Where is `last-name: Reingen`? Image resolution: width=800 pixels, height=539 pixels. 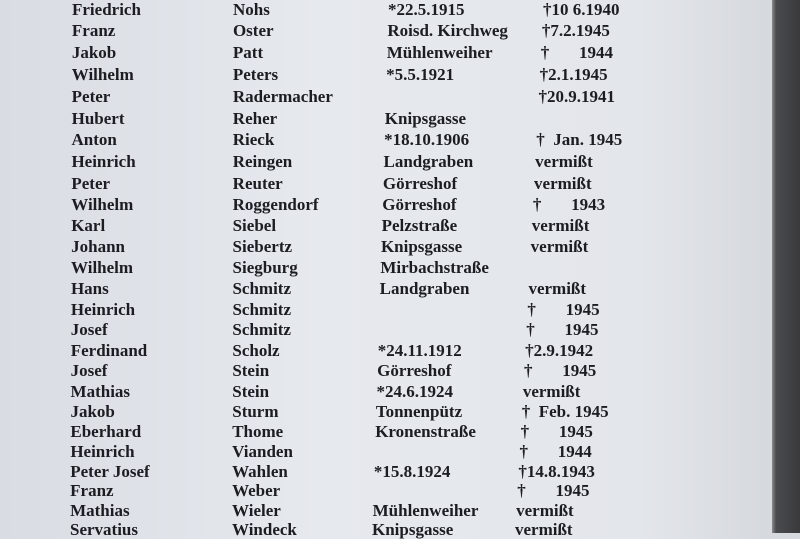 last-name: Reingen is located at coordinates (262, 161).